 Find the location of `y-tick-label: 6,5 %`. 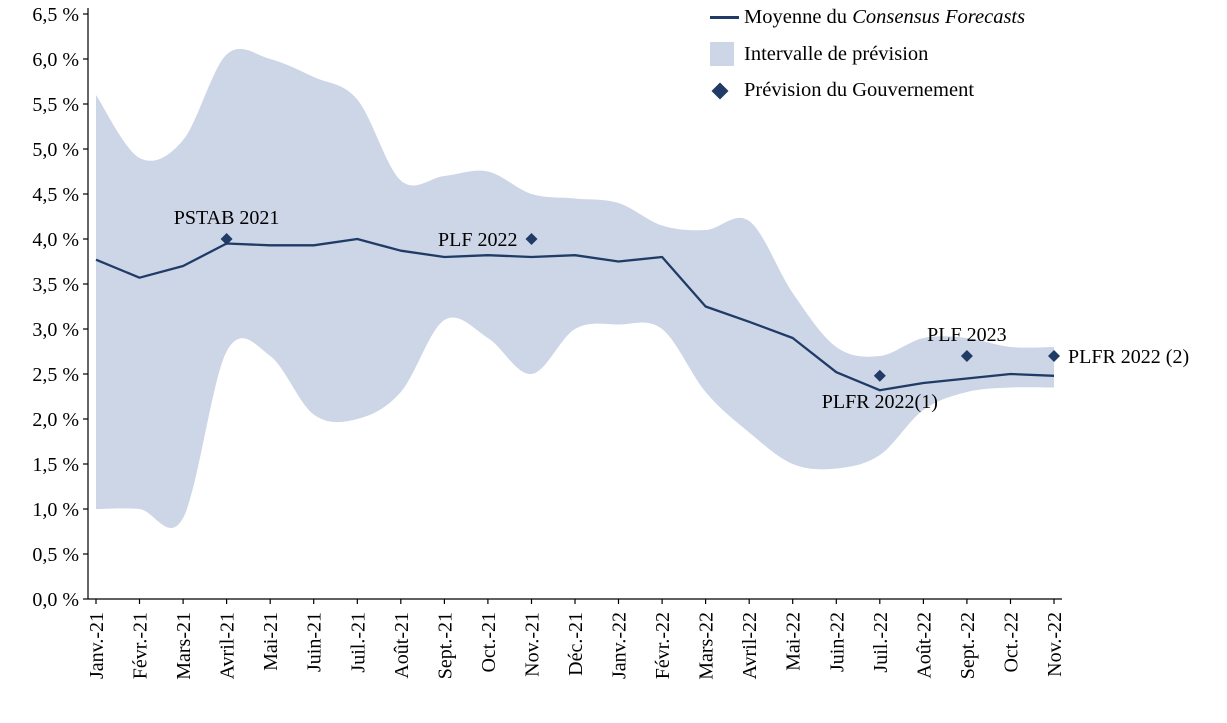

y-tick-label: 6,5 % is located at coordinates (55, 15).